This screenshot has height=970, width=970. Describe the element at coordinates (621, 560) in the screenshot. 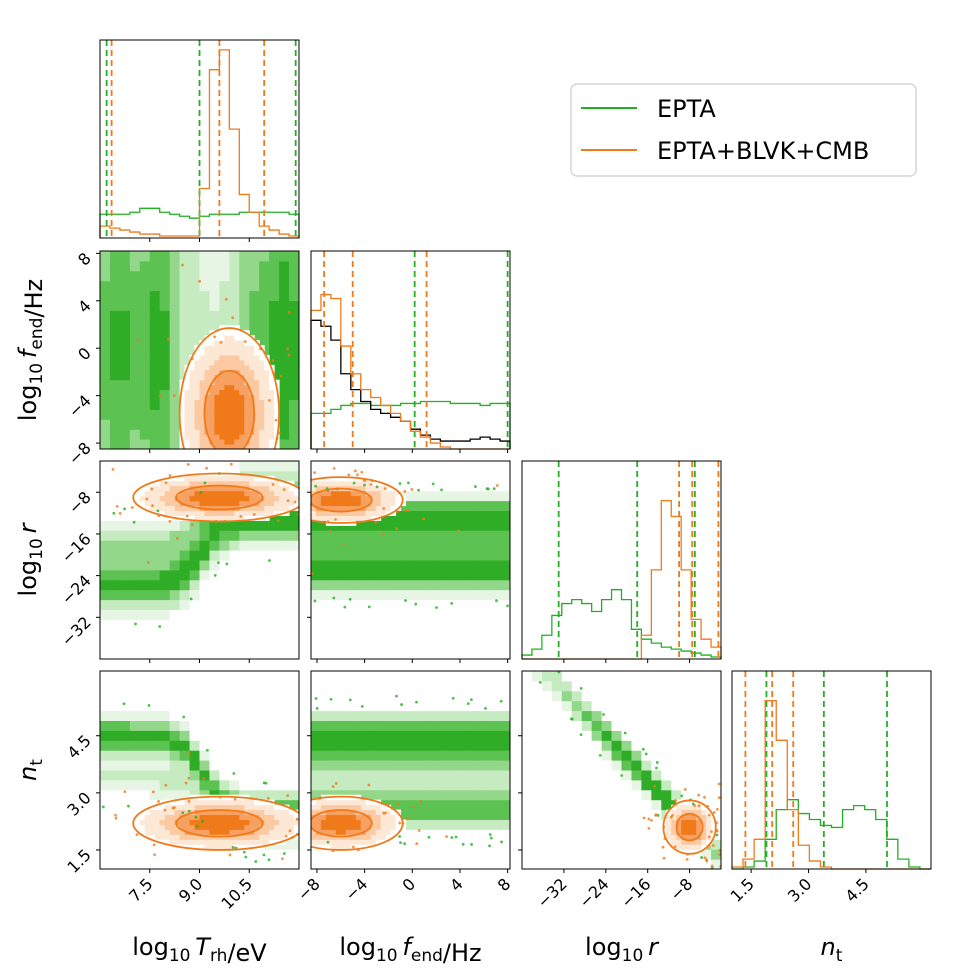

I see `panel-frame` at that location.